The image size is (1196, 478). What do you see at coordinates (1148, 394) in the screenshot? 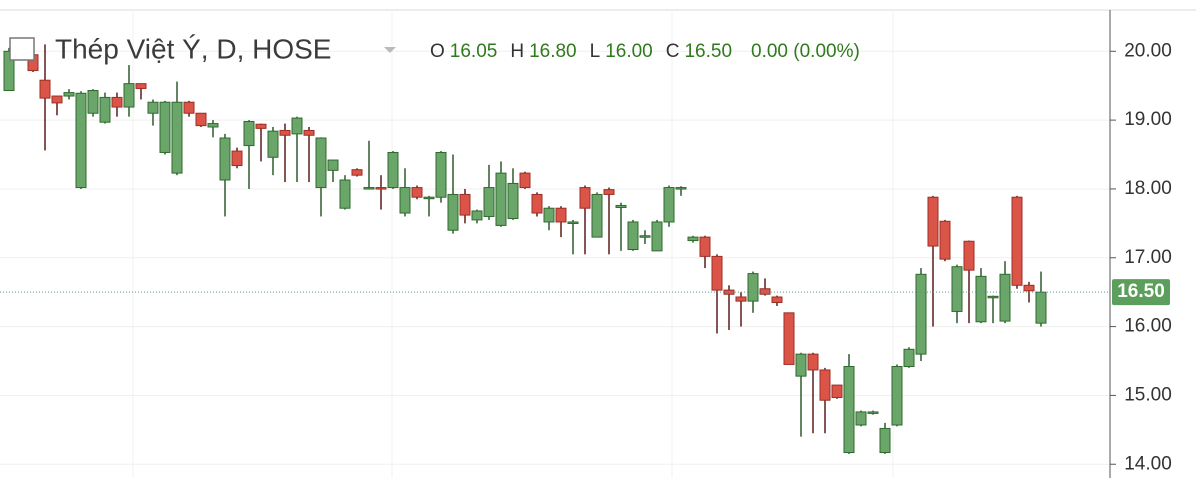
I see `y-tick-label: 15.00` at bounding box center [1148, 394].